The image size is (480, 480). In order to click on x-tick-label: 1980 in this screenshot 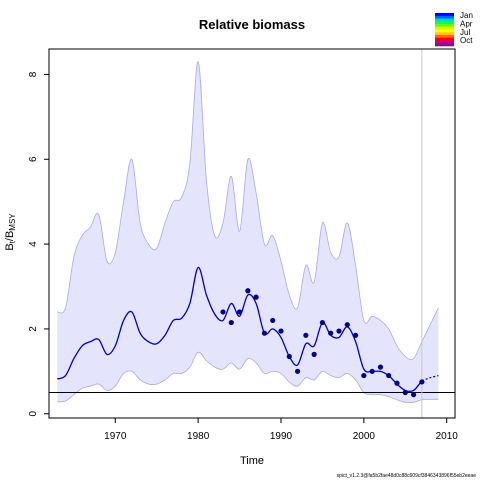, I will do `click(198, 436)`.